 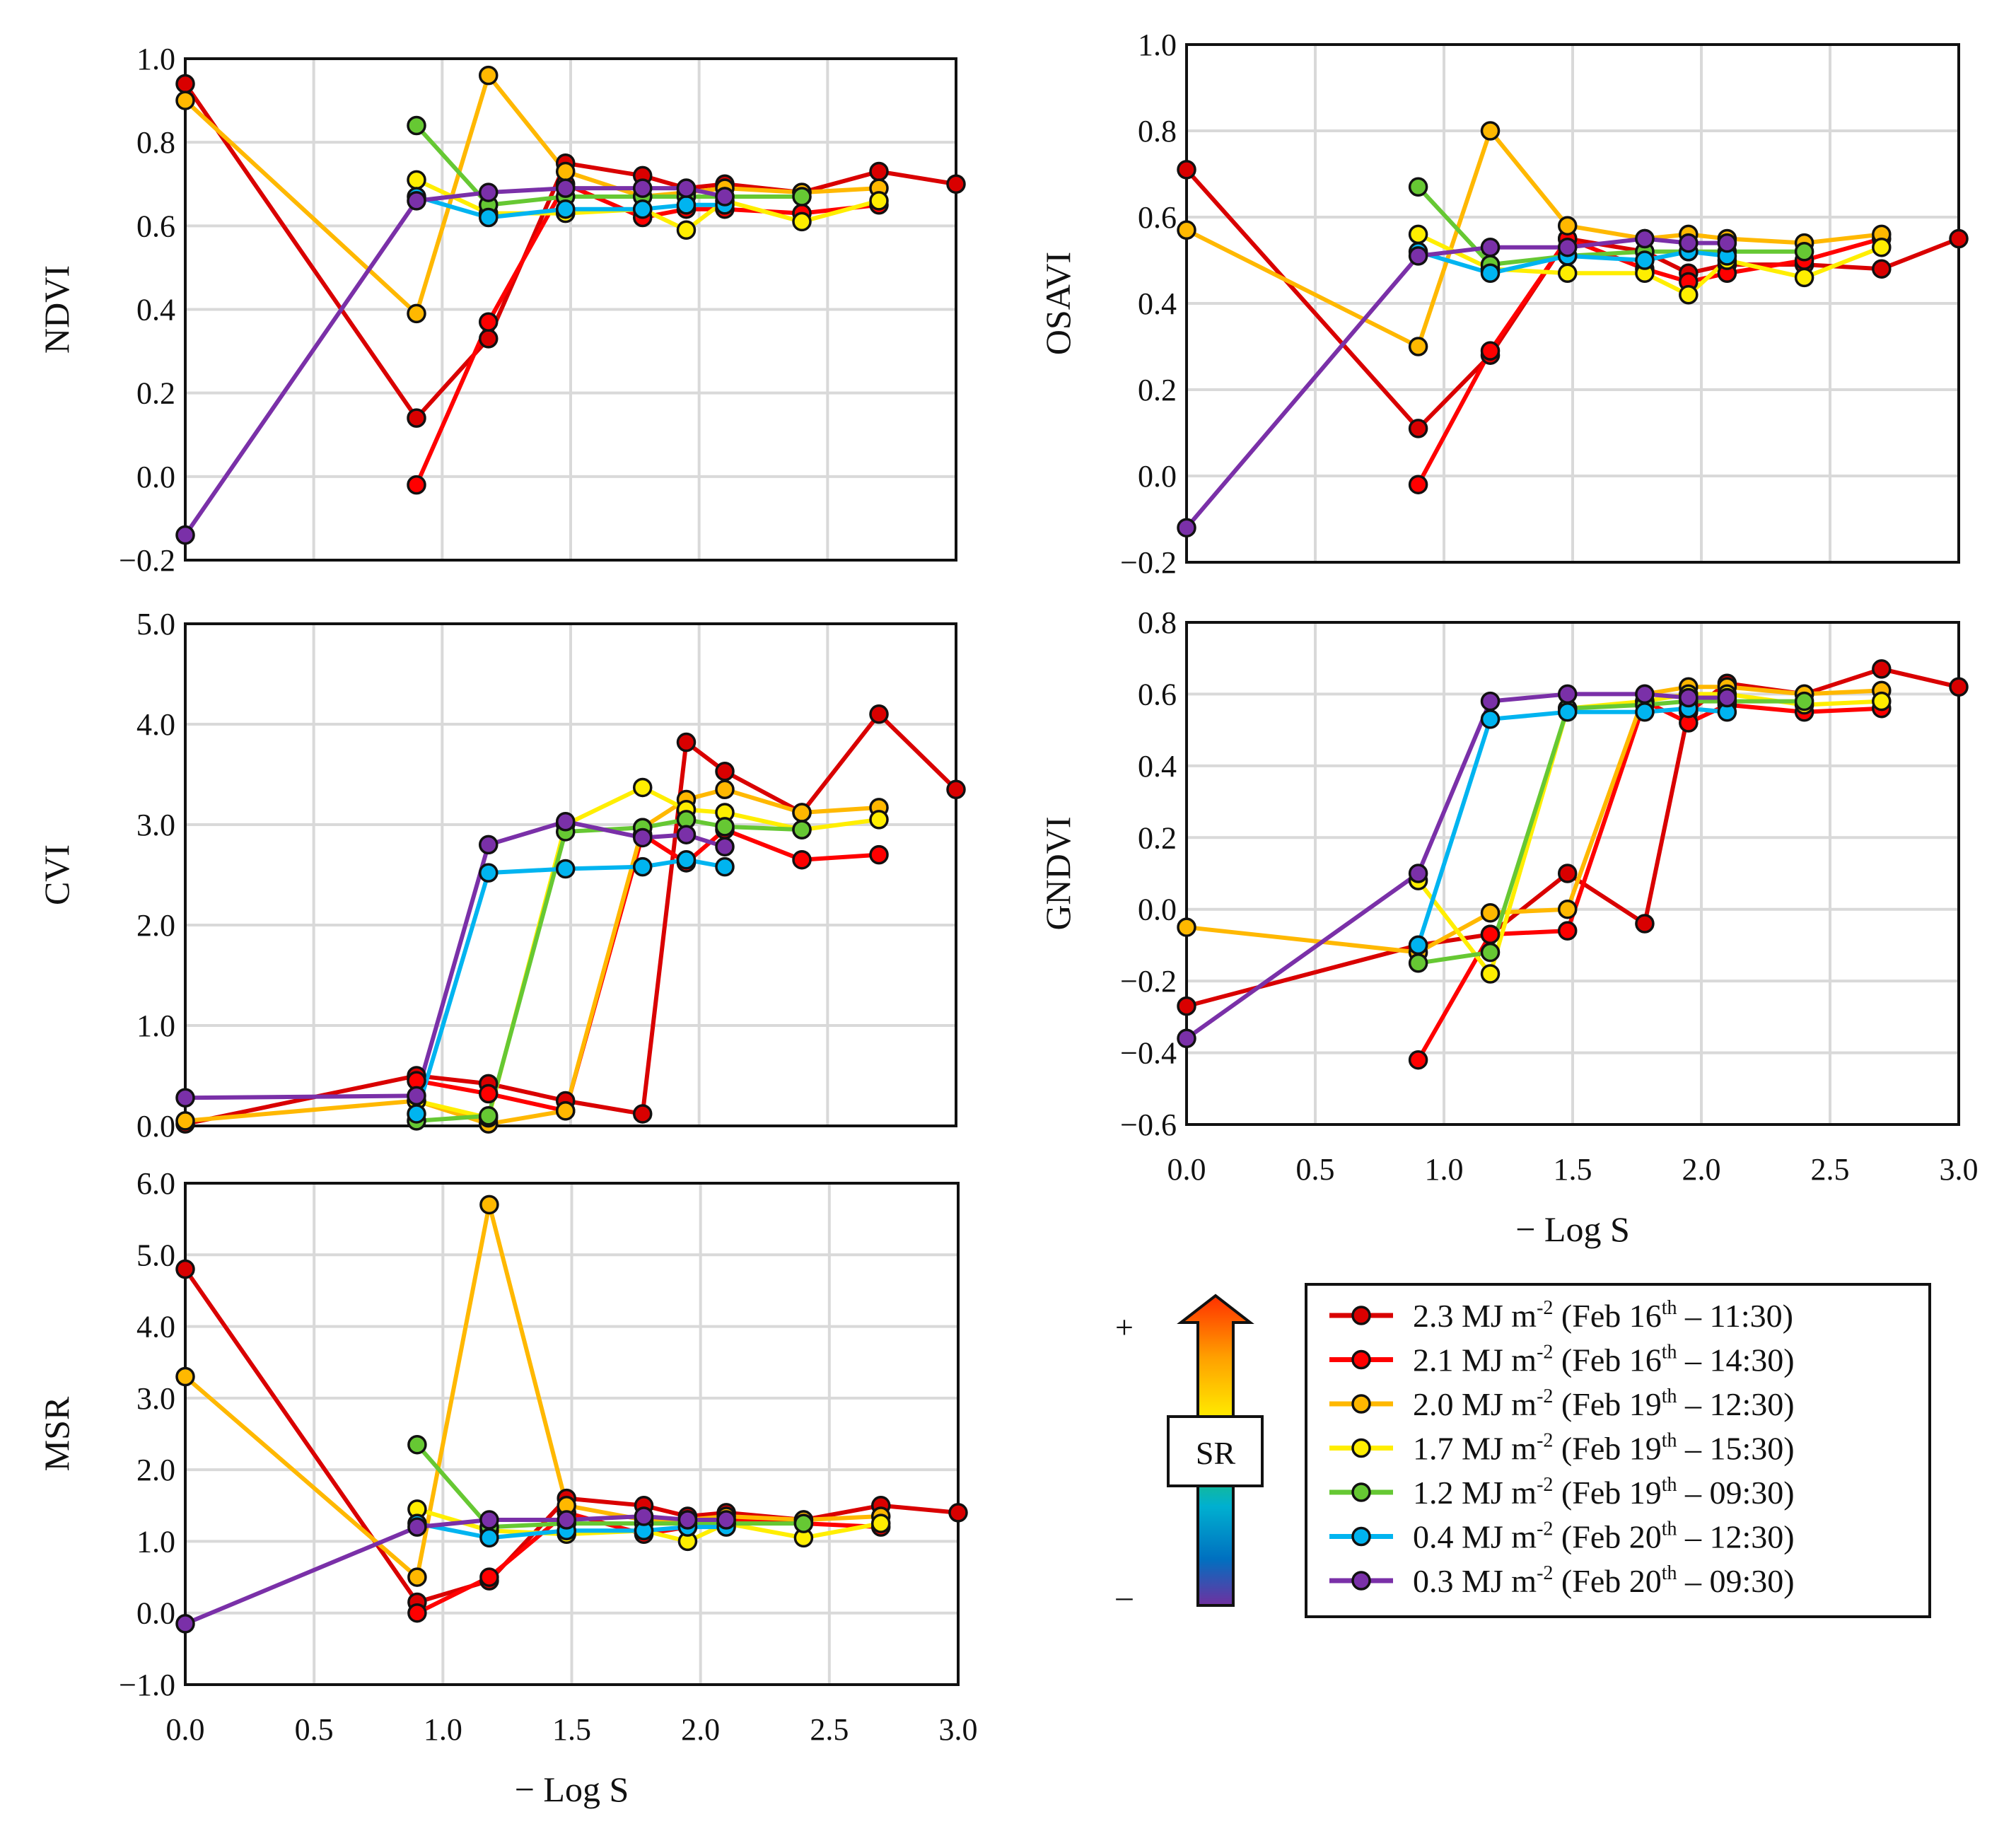 What do you see at coordinates (1736, 1493) in the screenshot?
I see `legend-label-part: – 09:30)` at bounding box center [1736, 1493].